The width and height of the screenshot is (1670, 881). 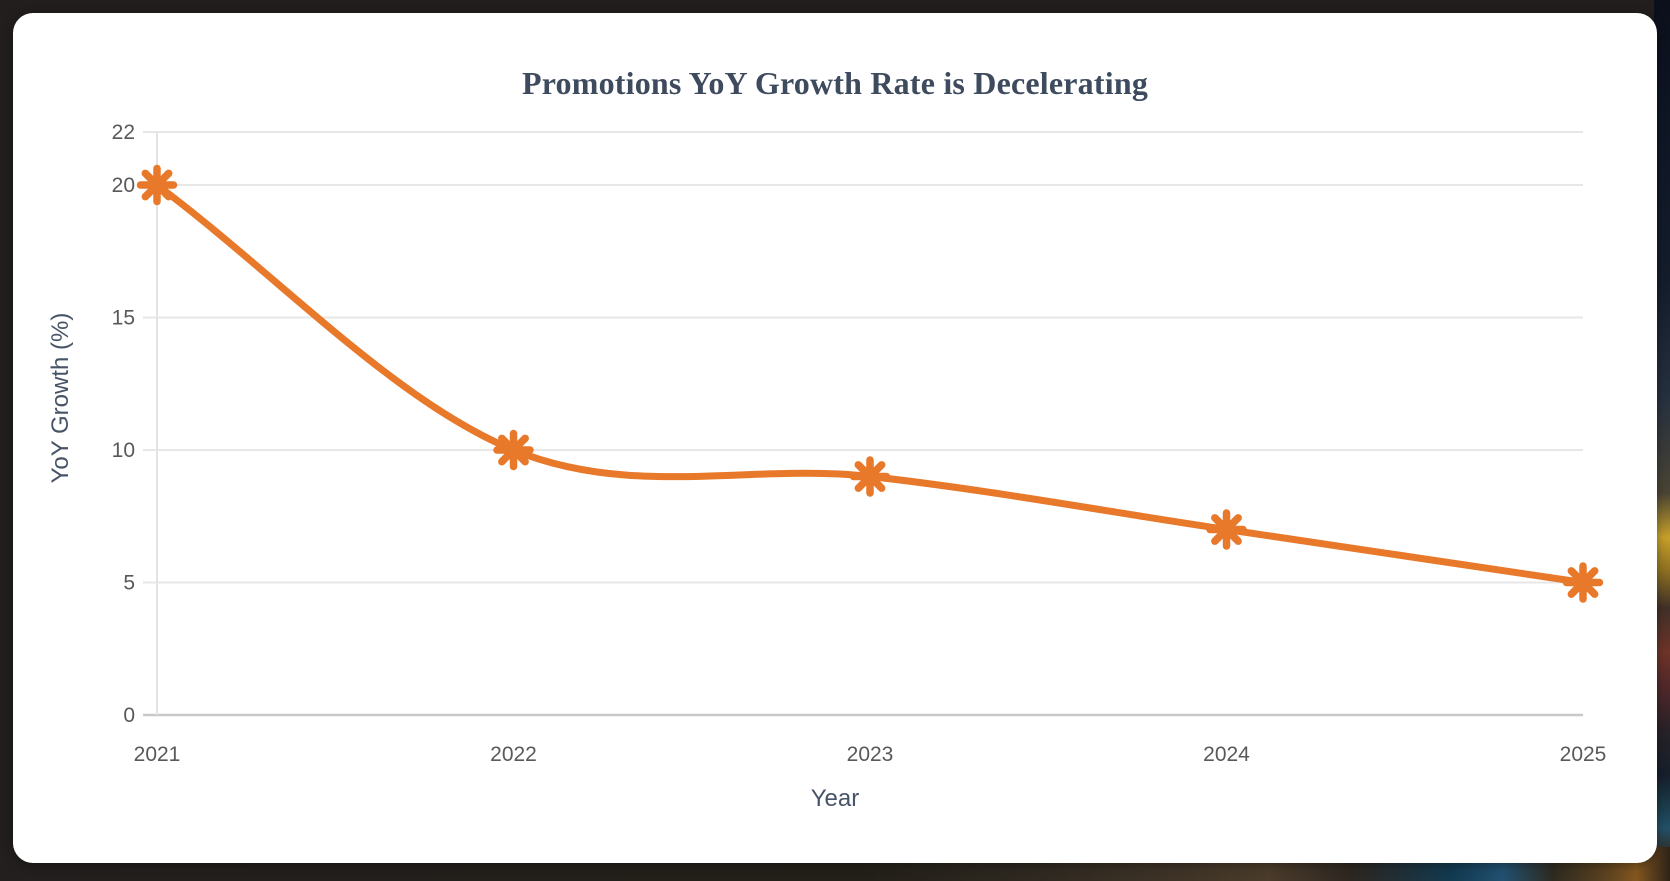 I want to click on background-photo-right-edge, so click(x=1662, y=440).